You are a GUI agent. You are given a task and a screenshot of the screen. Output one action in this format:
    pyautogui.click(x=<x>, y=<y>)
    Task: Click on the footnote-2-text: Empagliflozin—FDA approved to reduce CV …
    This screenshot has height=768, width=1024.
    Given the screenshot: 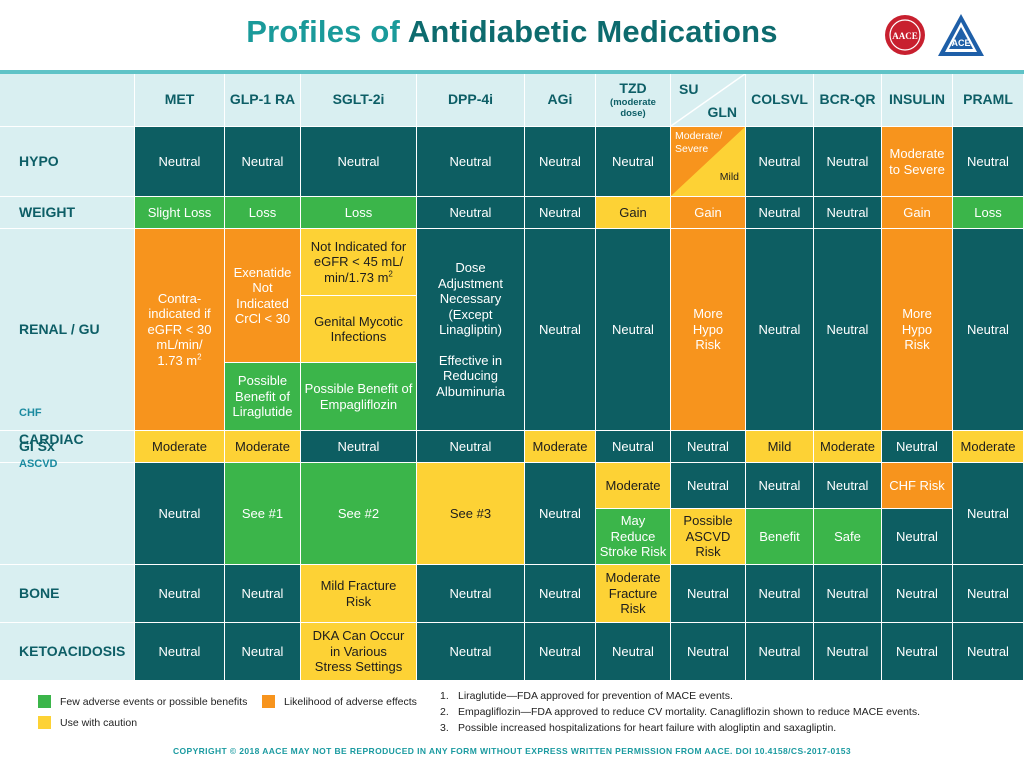 What is the action you would take?
    pyautogui.click(x=689, y=712)
    